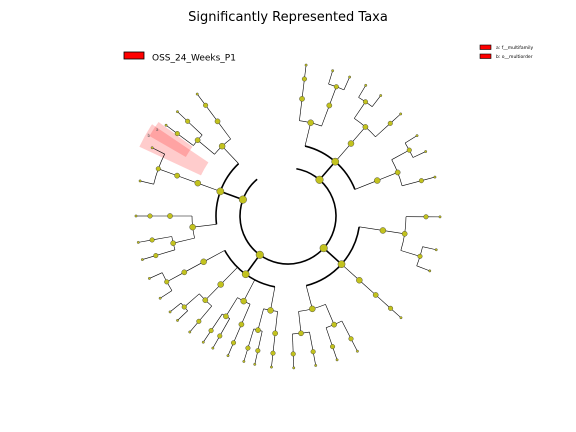  What do you see at coordinates (515, 48) in the screenshot?
I see `clade-legend-label-a: a: f__multifamily` at bounding box center [515, 48].